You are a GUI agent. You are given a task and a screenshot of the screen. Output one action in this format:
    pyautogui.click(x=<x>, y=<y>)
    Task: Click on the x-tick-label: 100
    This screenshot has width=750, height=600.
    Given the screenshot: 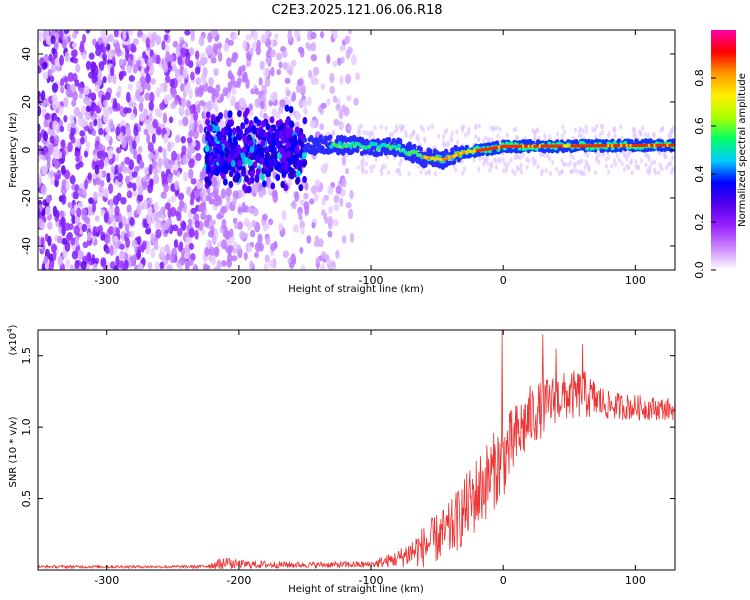 What is the action you would take?
    pyautogui.click(x=635, y=580)
    